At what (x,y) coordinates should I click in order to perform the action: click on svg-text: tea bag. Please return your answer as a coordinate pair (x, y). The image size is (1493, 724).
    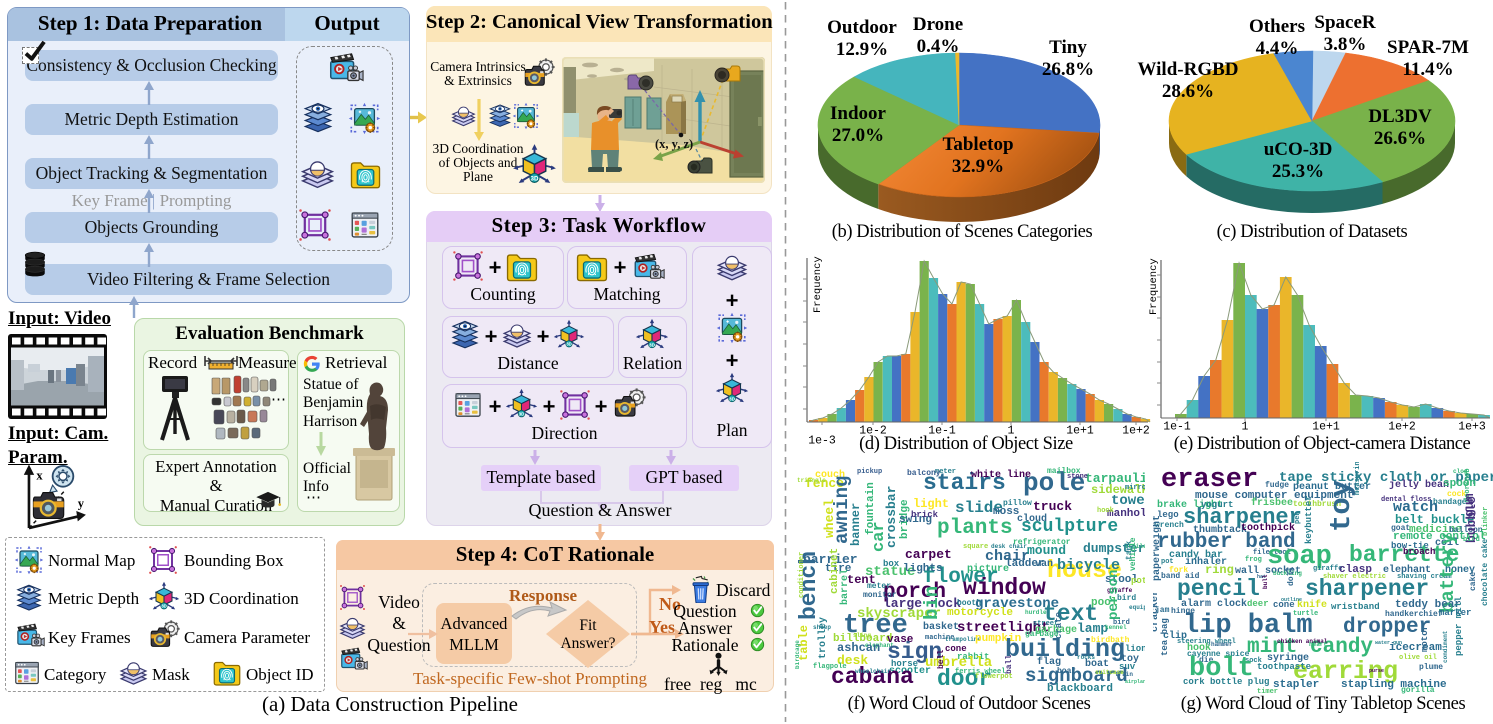
    Looking at the image, I should click on (1165, 637).